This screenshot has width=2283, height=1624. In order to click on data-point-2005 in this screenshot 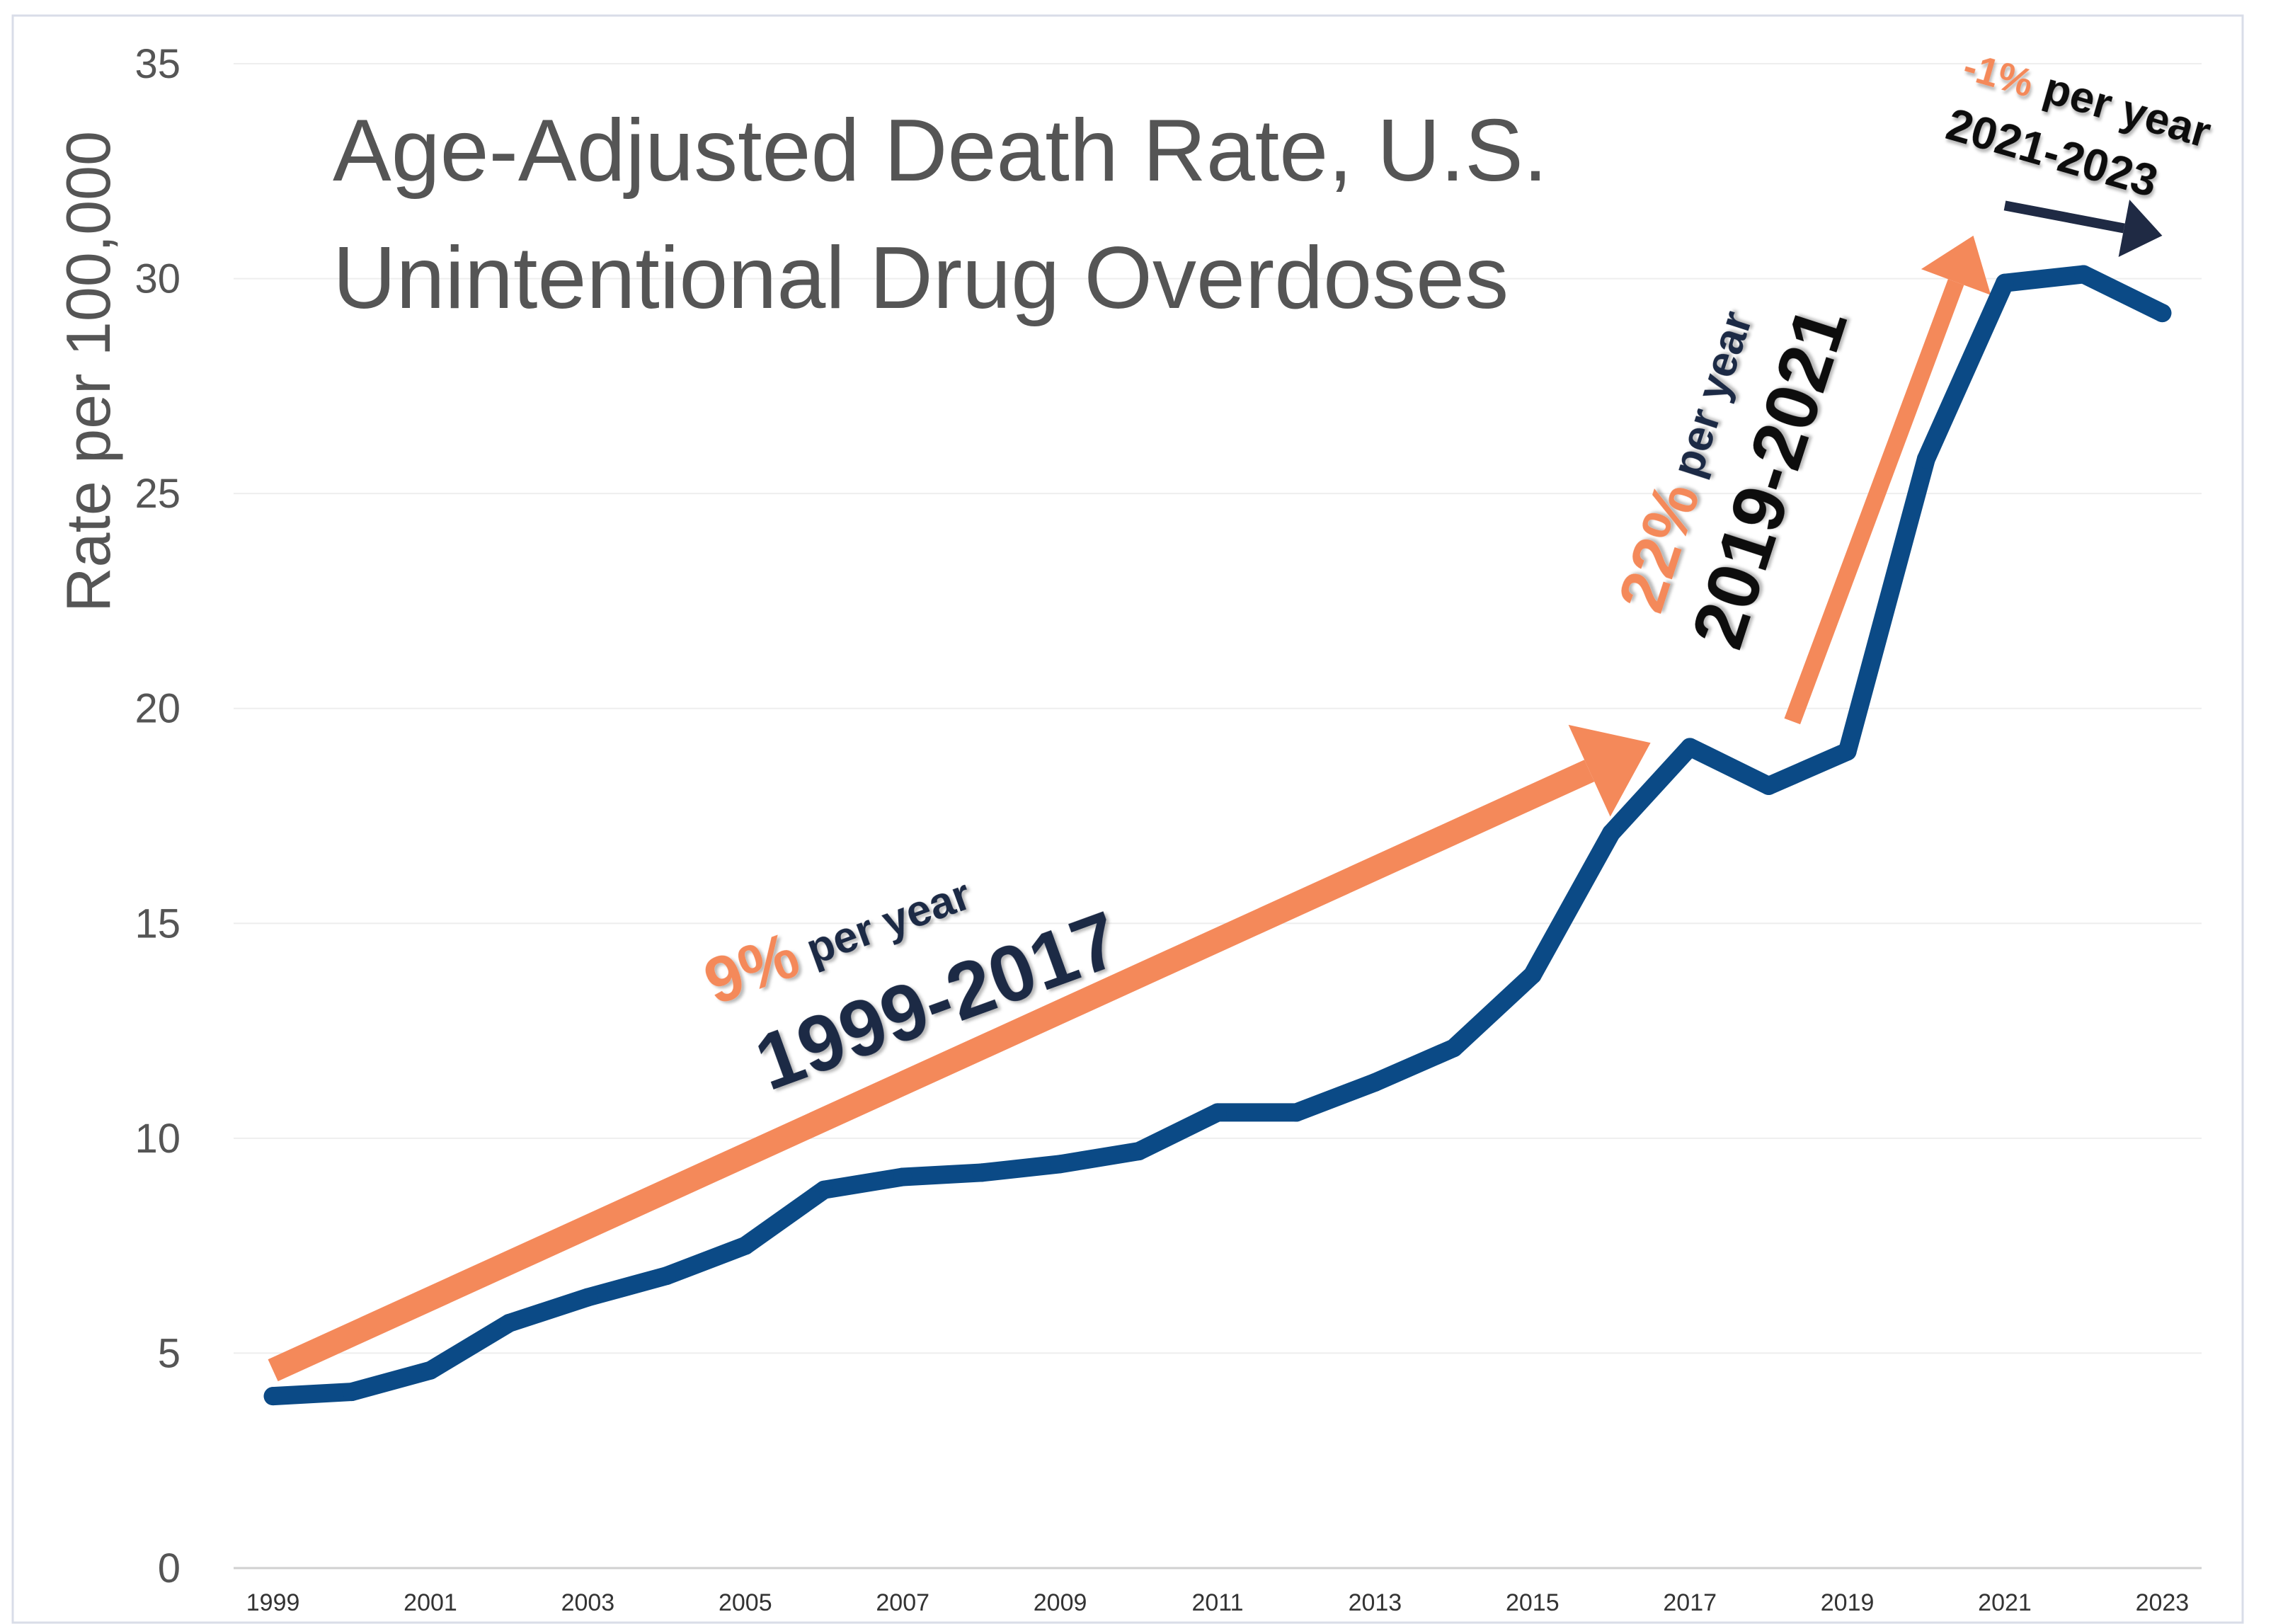, I will do `click(745, 1245)`.